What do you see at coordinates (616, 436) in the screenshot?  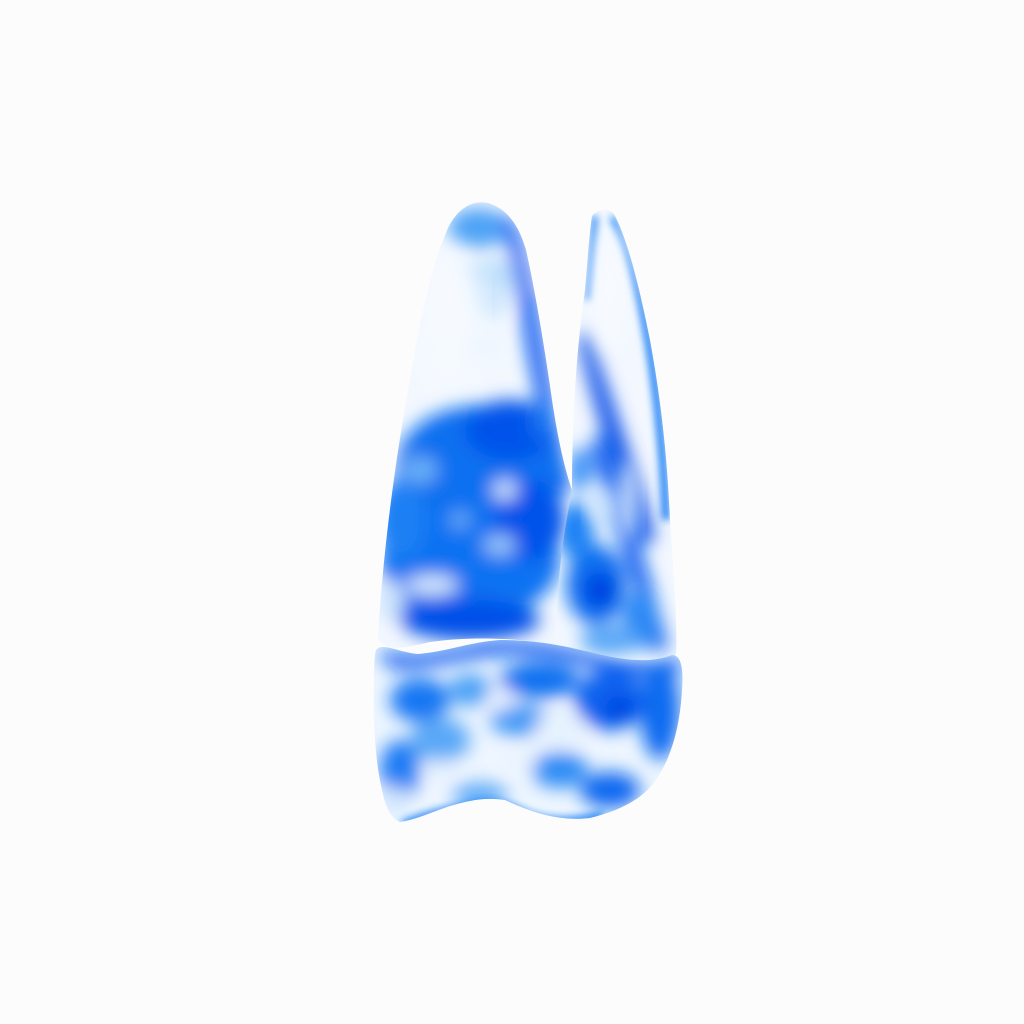 I see `right-root` at bounding box center [616, 436].